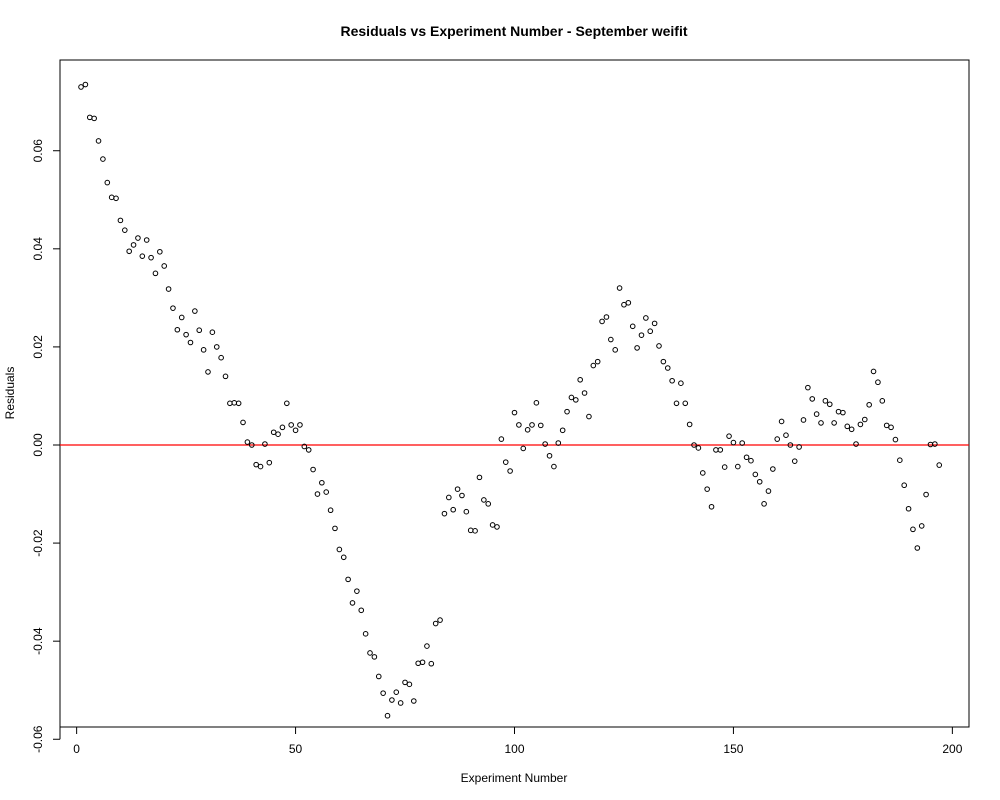 Image resolution: width=1000 pixels, height=800 pixels. Describe the element at coordinates (38, 739) in the screenshot. I see `y-tick-label: -0.06` at that location.